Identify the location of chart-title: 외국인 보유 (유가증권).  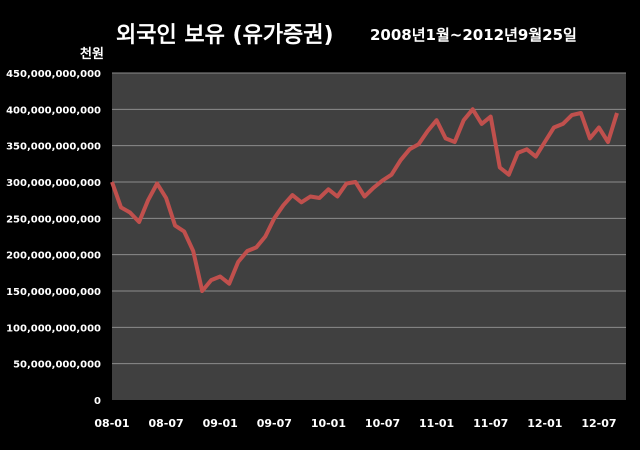
(225, 35).